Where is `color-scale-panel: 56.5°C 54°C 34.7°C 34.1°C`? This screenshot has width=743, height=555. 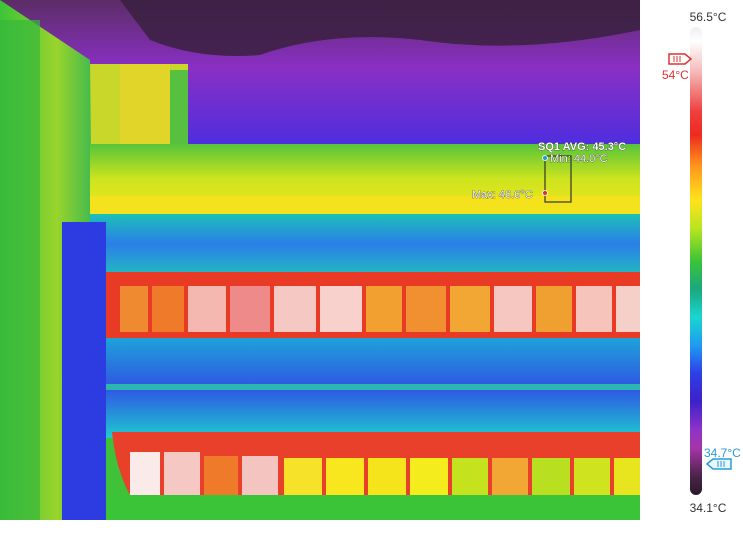 color-scale-panel: 56.5°C 54°C 34.7°C 34.1°C is located at coordinates (691, 277).